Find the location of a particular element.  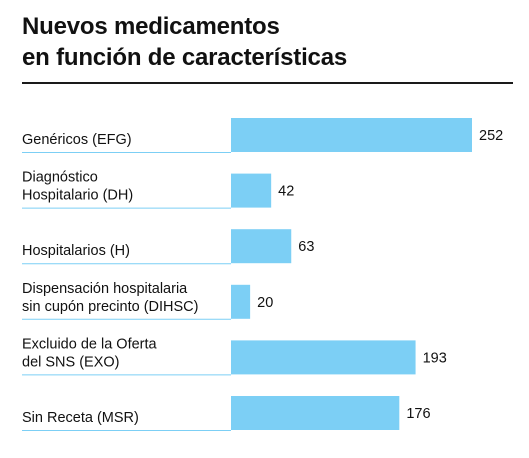

category-label-line: Hospitalario (DH) is located at coordinates (77, 196).